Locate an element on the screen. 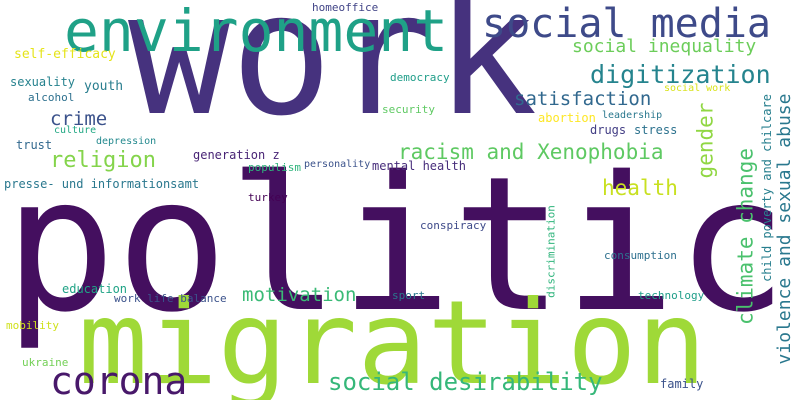  word-depression: depression is located at coordinates (126, 141).